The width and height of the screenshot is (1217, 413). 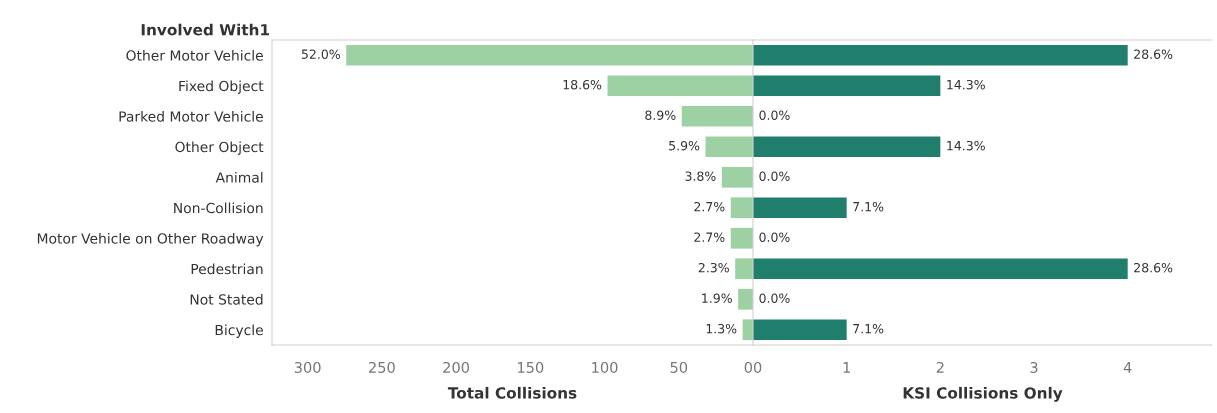 What do you see at coordinates (205, 29) in the screenshot?
I see `y-axis-title: Involved With1` at bounding box center [205, 29].